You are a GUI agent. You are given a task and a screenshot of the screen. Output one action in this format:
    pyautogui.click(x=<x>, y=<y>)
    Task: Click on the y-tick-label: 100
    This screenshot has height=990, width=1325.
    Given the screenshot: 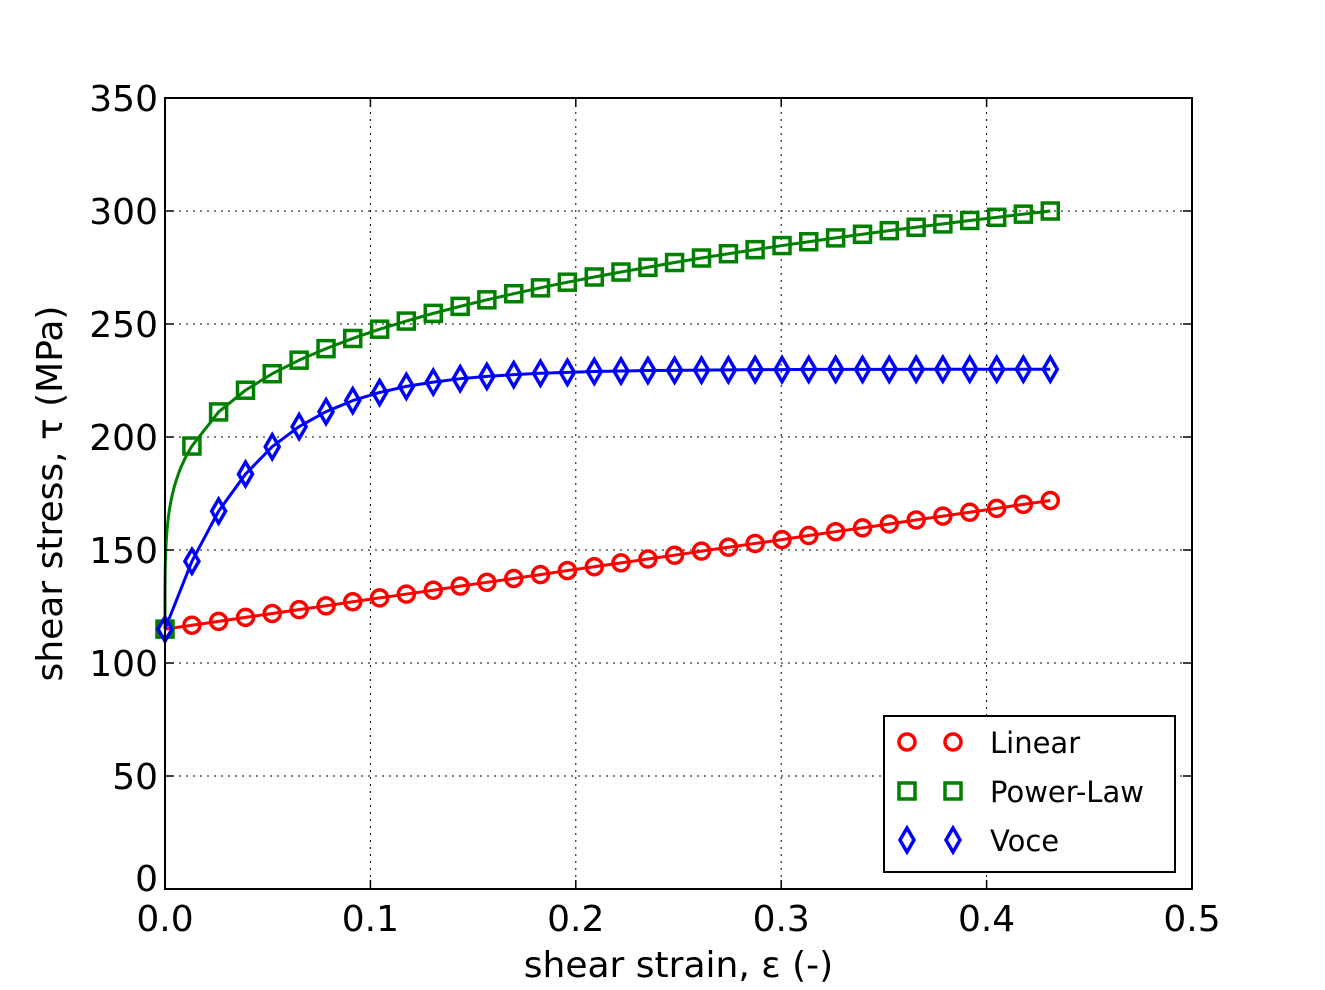 What is the action you would take?
    pyautogui.click(x=123, y=664)
    